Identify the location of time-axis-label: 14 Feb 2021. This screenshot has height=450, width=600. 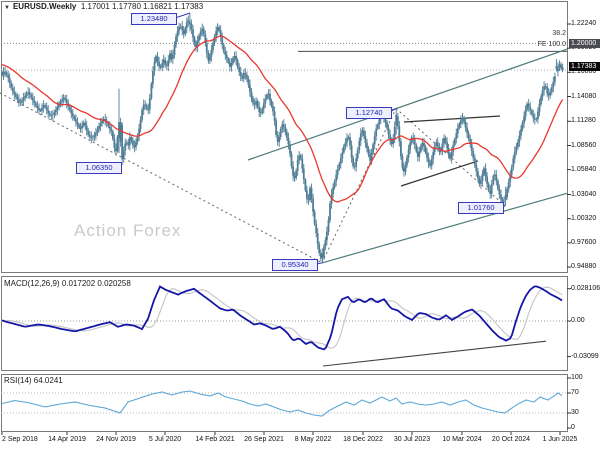
(215, 439).